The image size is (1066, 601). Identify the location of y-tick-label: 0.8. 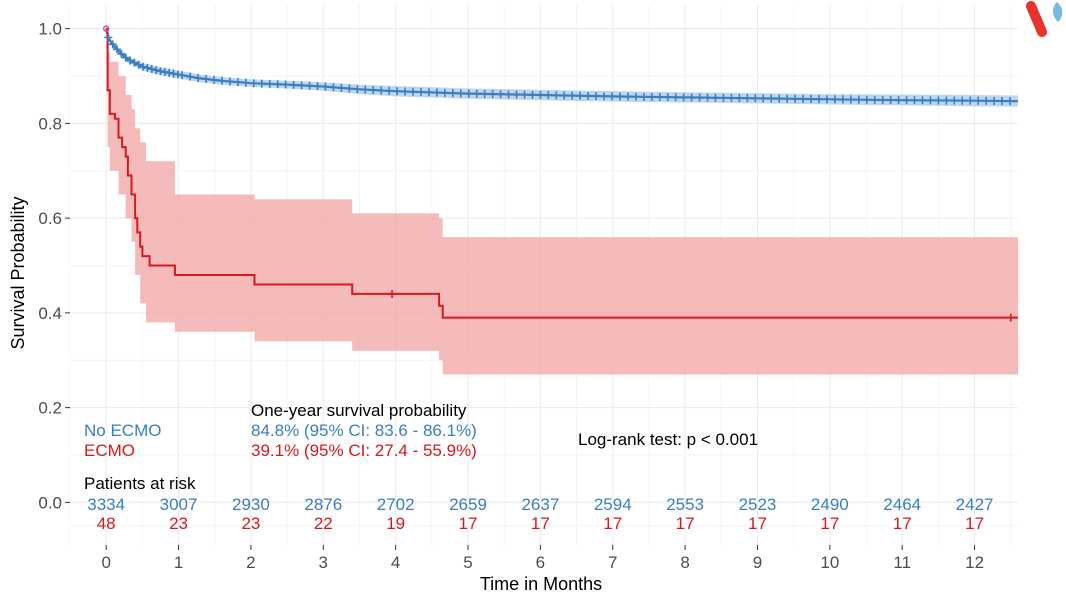
(50, 123).